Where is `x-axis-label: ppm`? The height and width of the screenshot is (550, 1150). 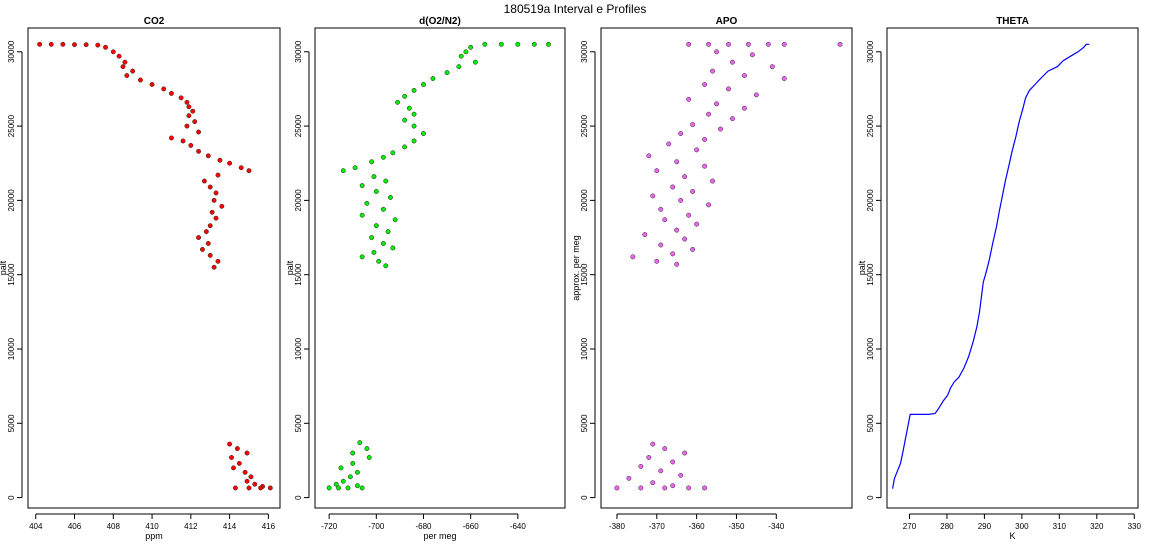
x-axis-label: ppm is located at coordinates (154, 536).